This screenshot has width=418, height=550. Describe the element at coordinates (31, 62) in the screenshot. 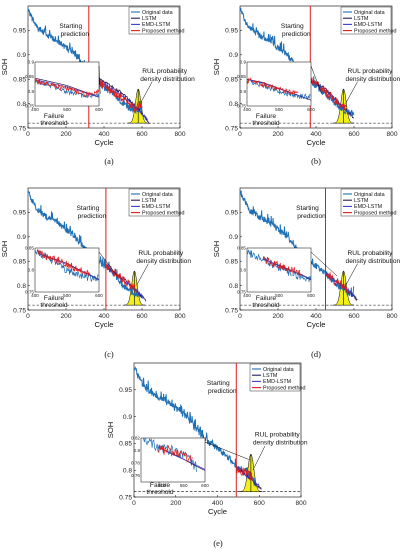

I see `inset-y-tick-label: 0.9` at that location.